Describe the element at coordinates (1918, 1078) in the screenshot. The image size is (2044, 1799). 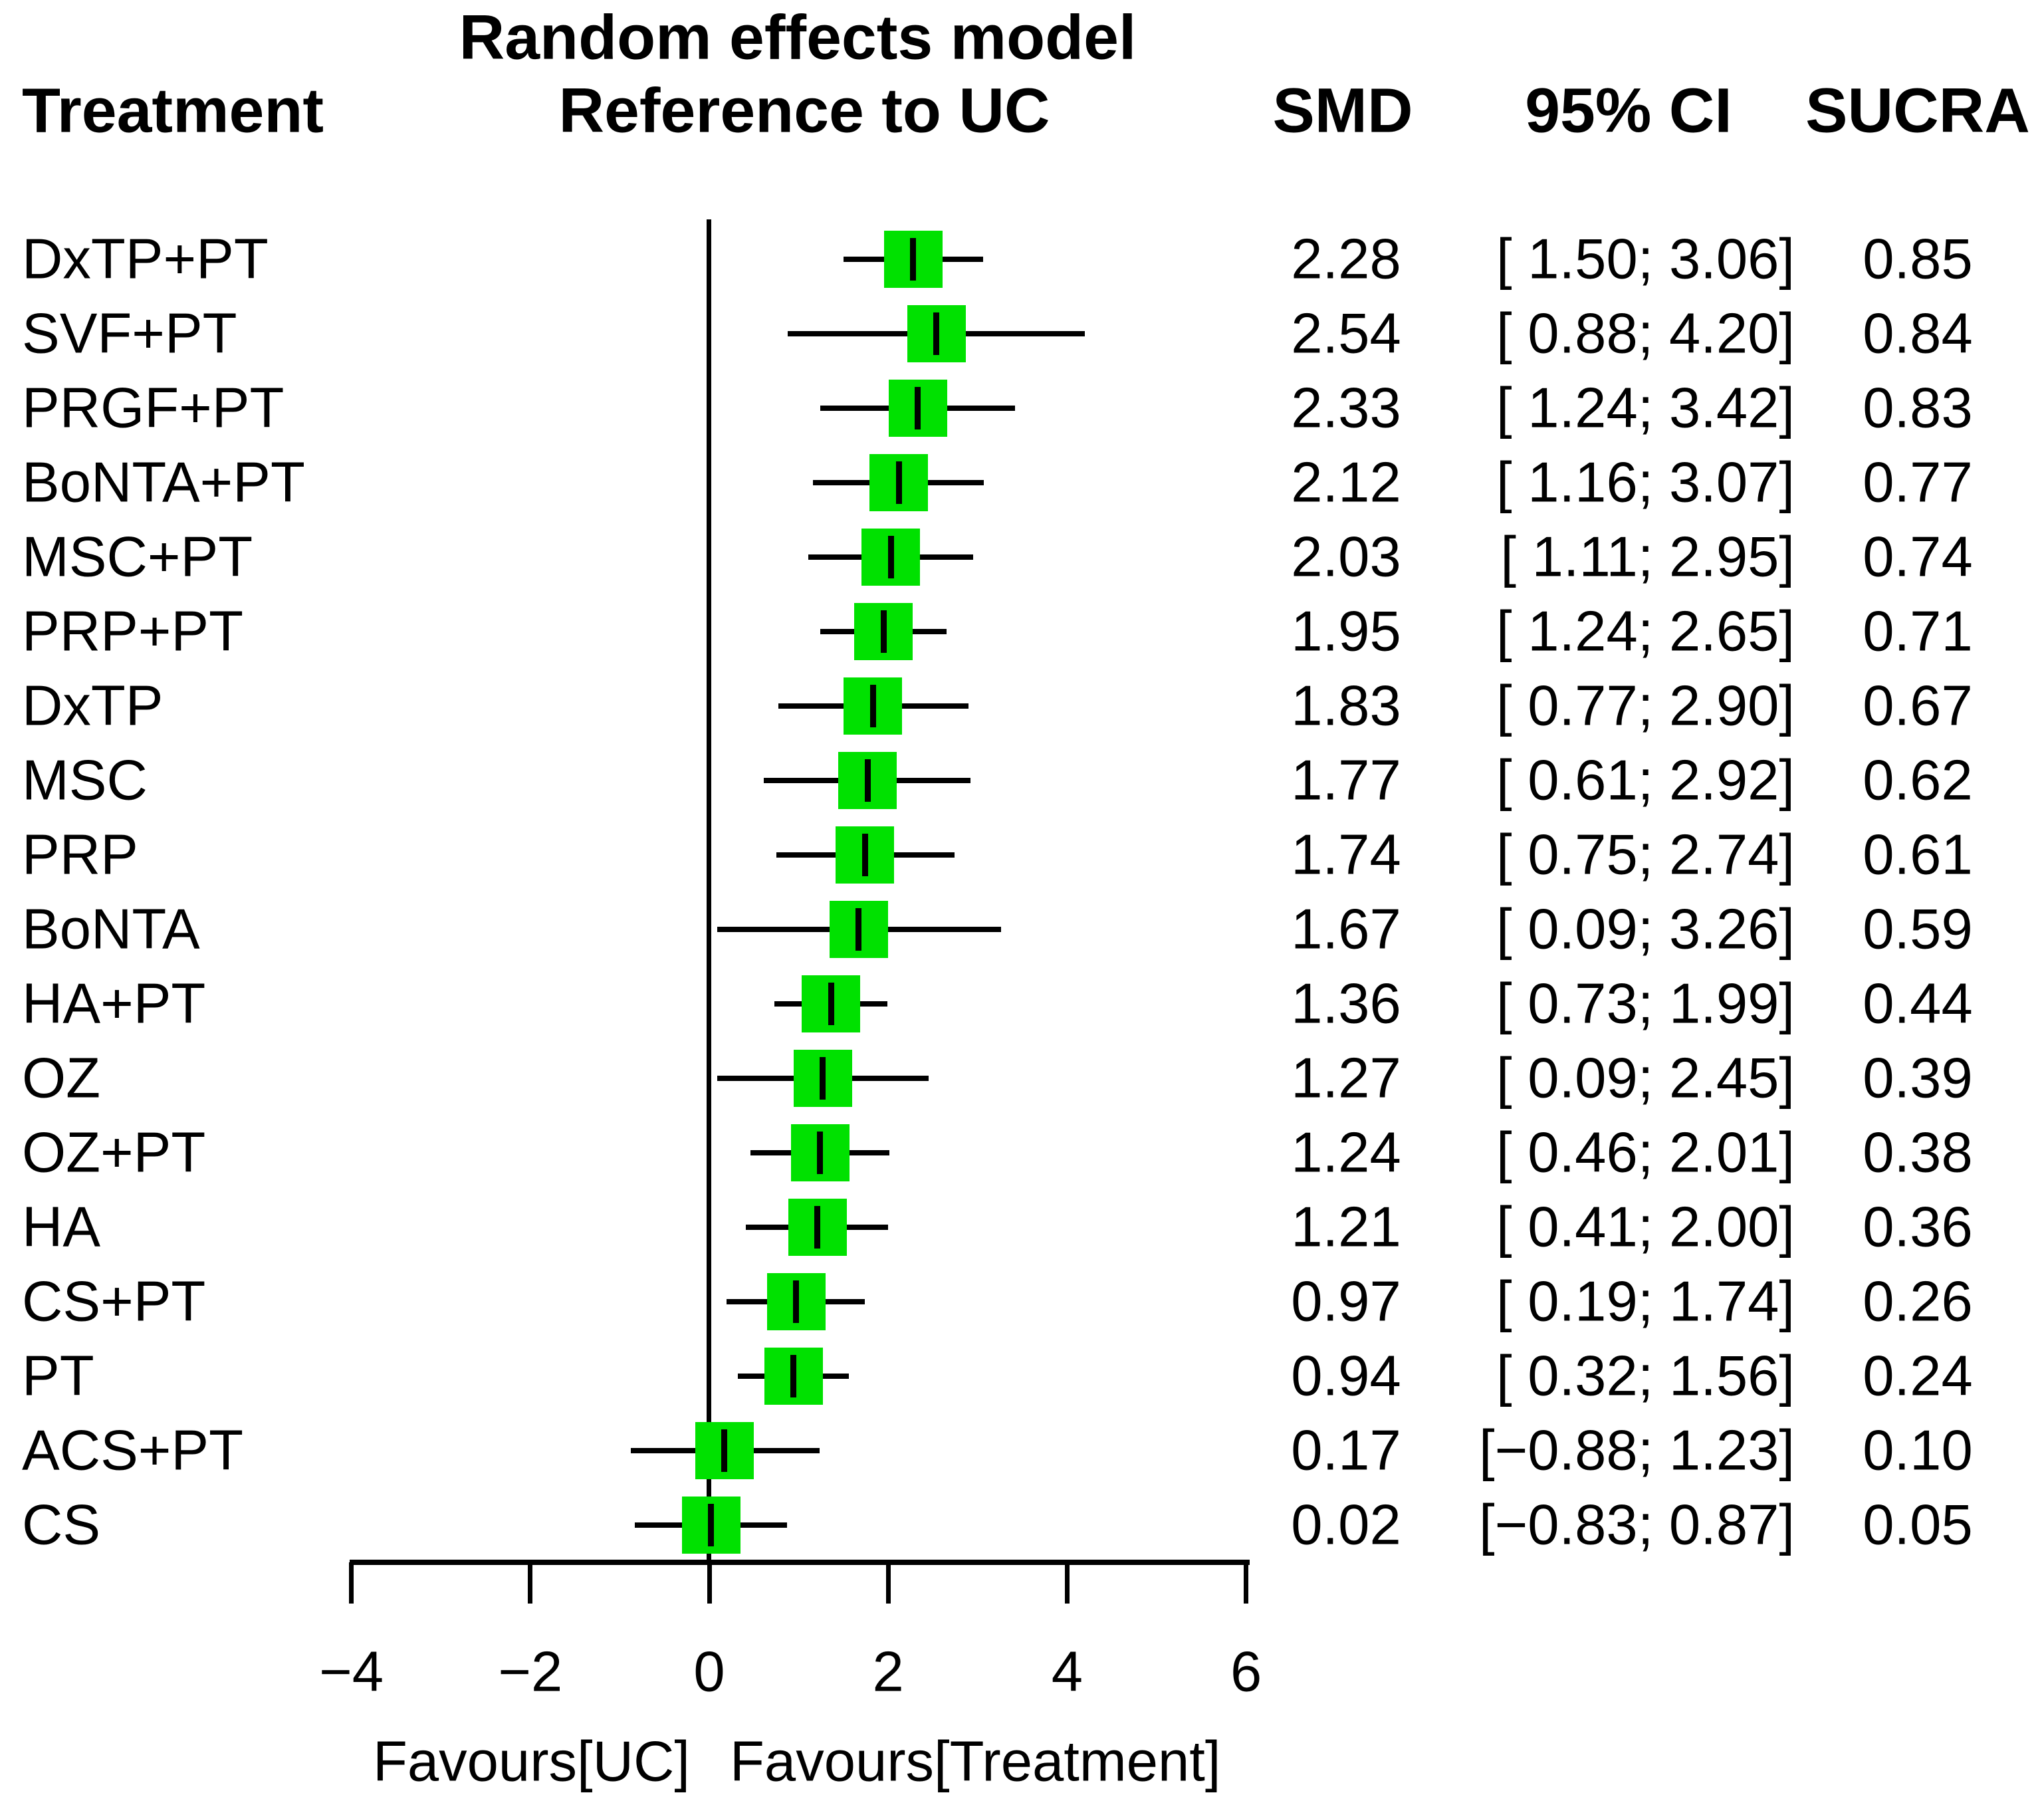
I see `sucra-value: 0.39` at that location.